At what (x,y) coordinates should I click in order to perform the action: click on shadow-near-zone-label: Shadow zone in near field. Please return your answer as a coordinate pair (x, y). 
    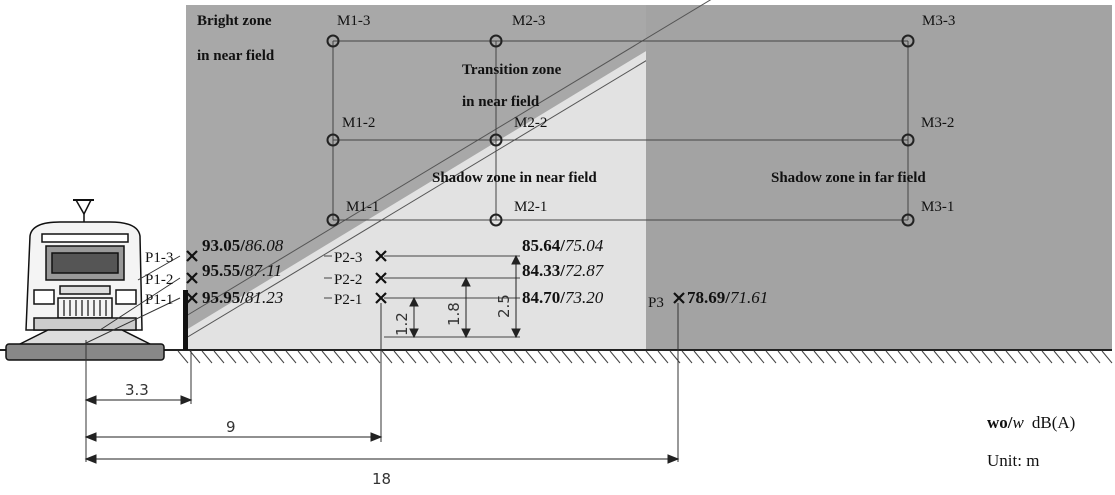
    Looking at the image, I should click on (514, 178).